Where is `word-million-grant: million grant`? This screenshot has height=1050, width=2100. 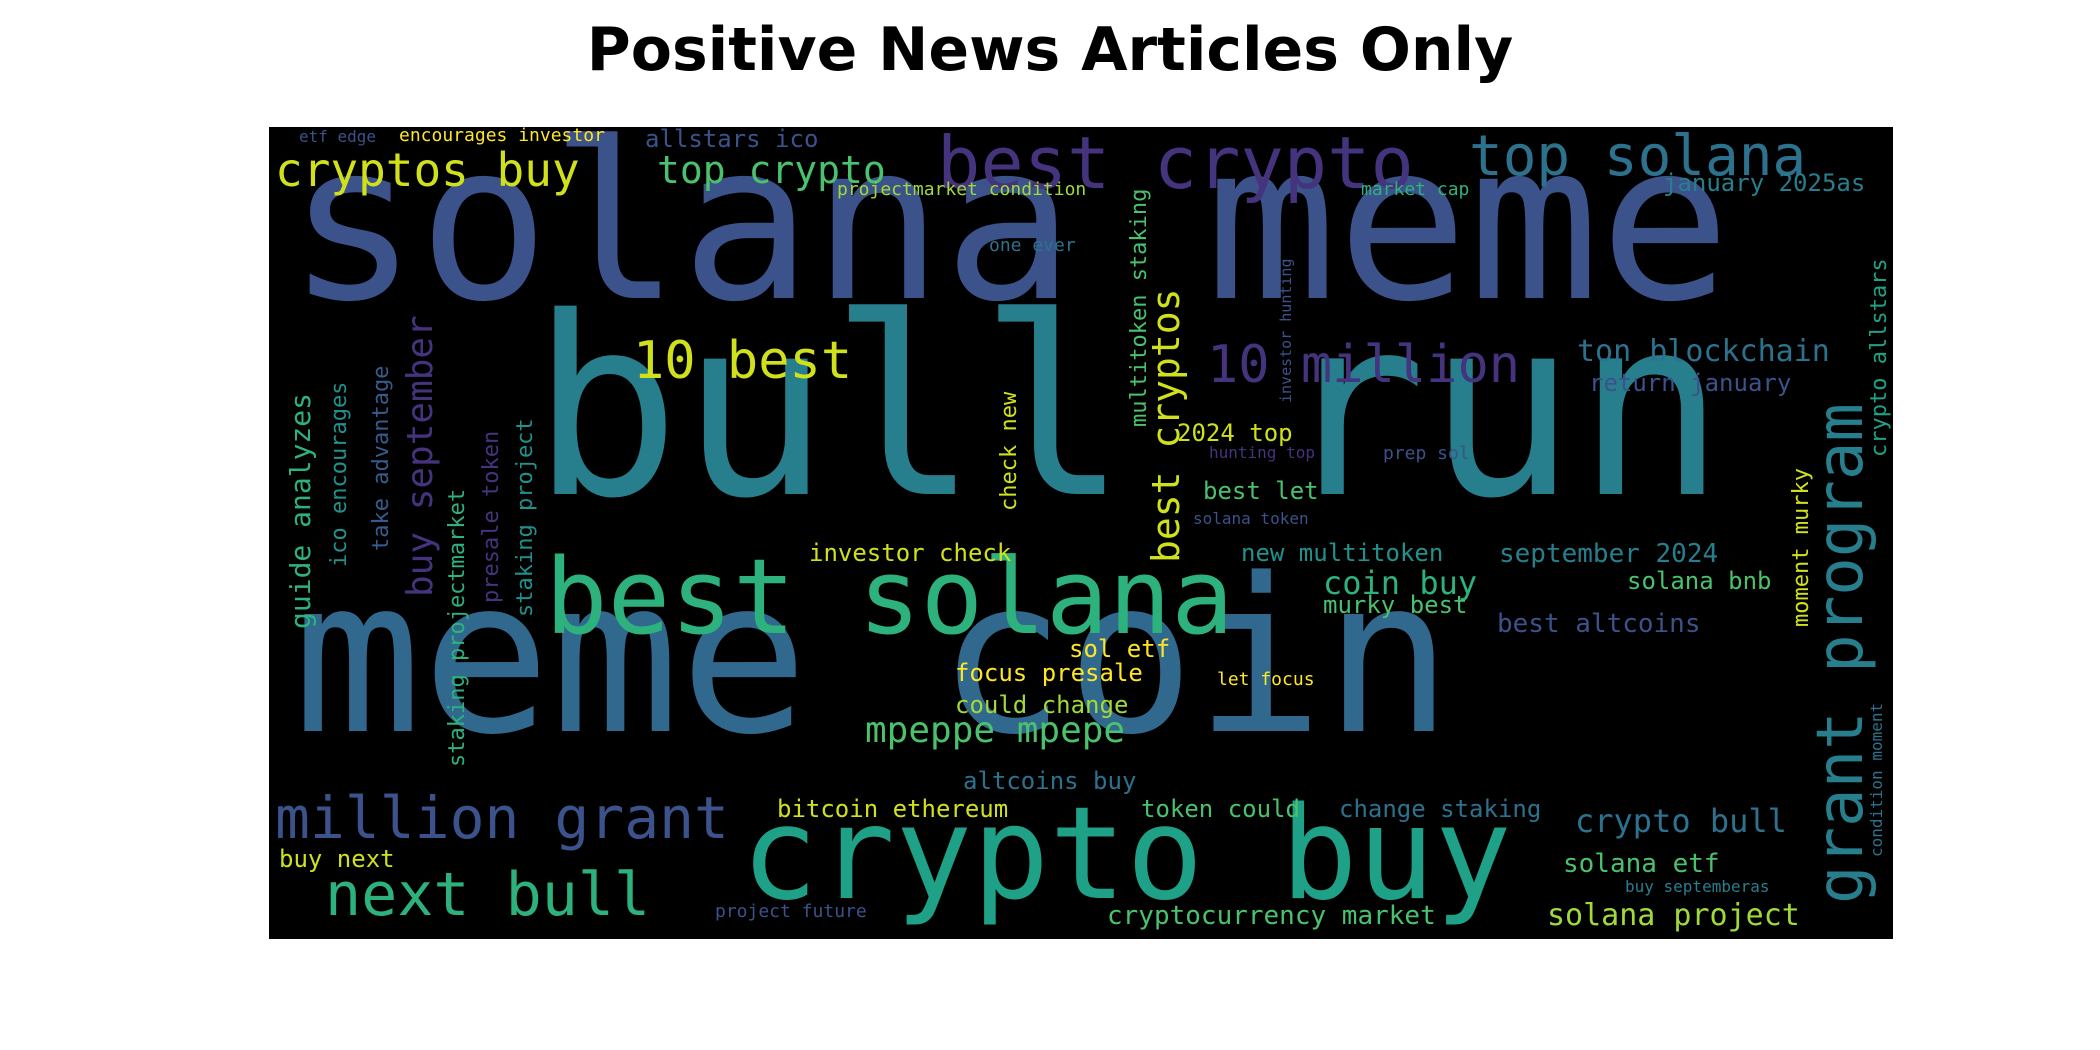
word-million-grant: million grant is located at coordinates (502, 818).